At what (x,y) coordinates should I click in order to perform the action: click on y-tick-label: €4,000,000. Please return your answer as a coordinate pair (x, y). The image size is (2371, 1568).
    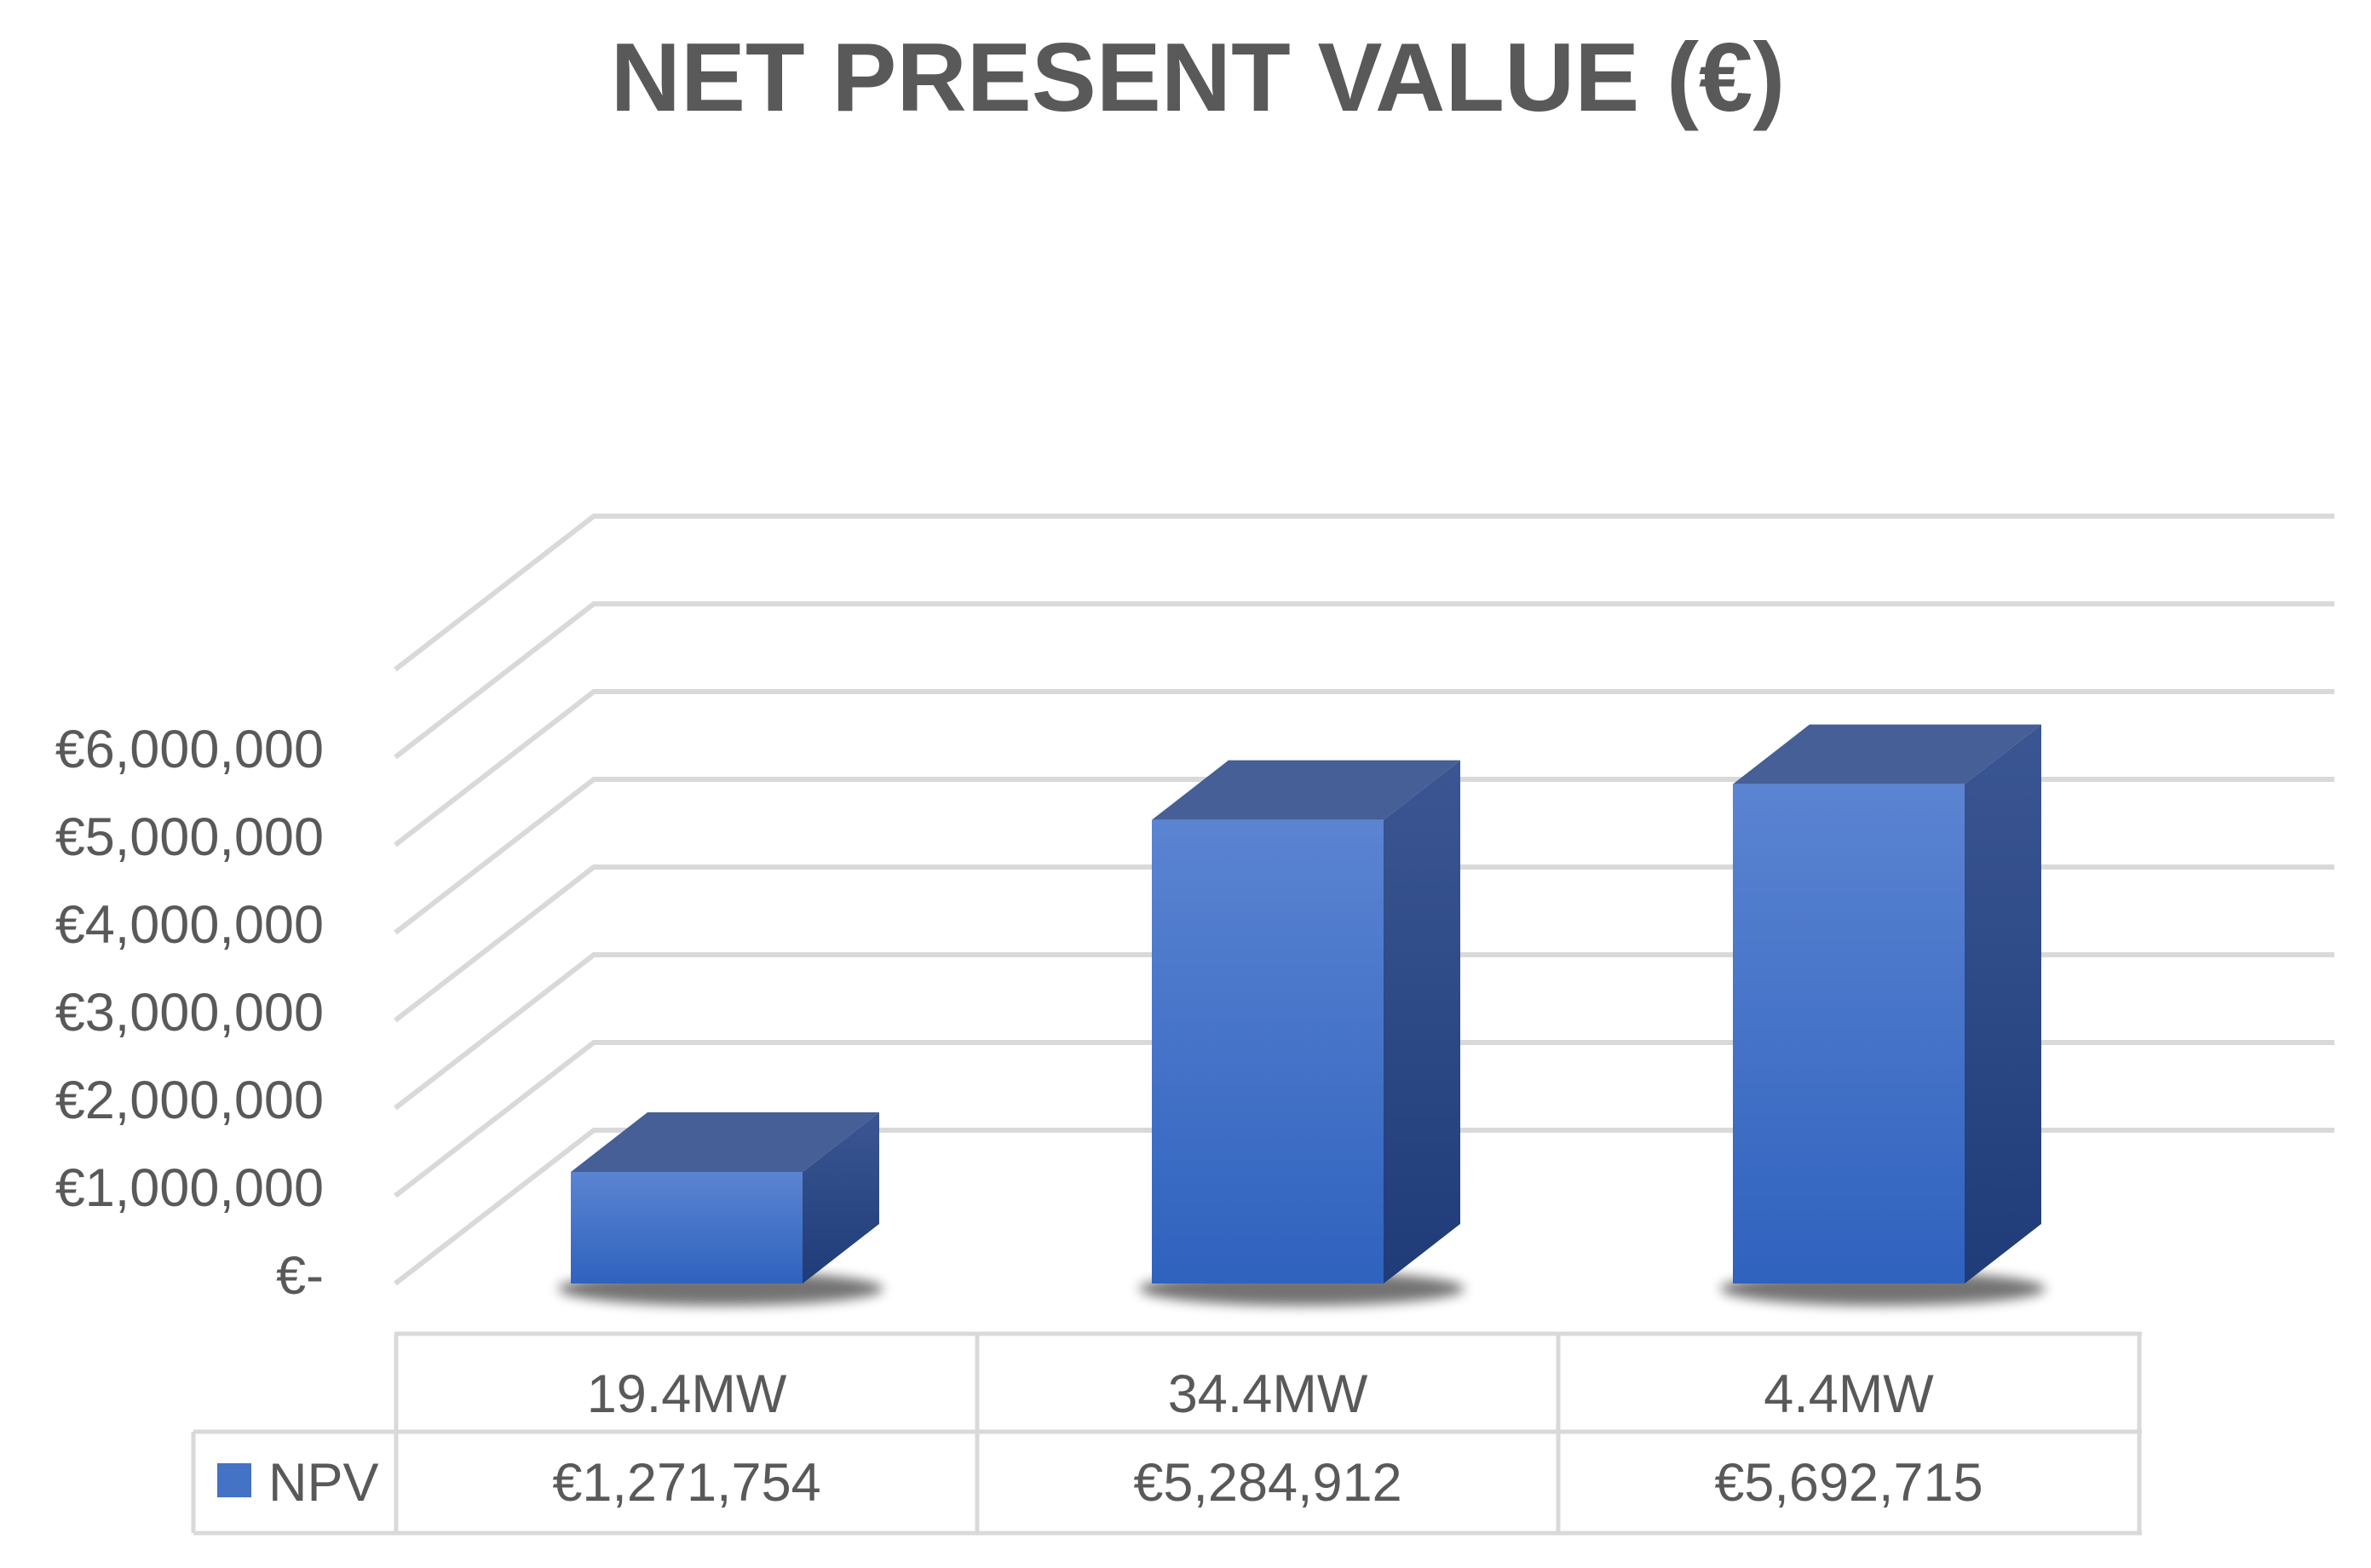
    Looking at the image, I should click on (189, 925).